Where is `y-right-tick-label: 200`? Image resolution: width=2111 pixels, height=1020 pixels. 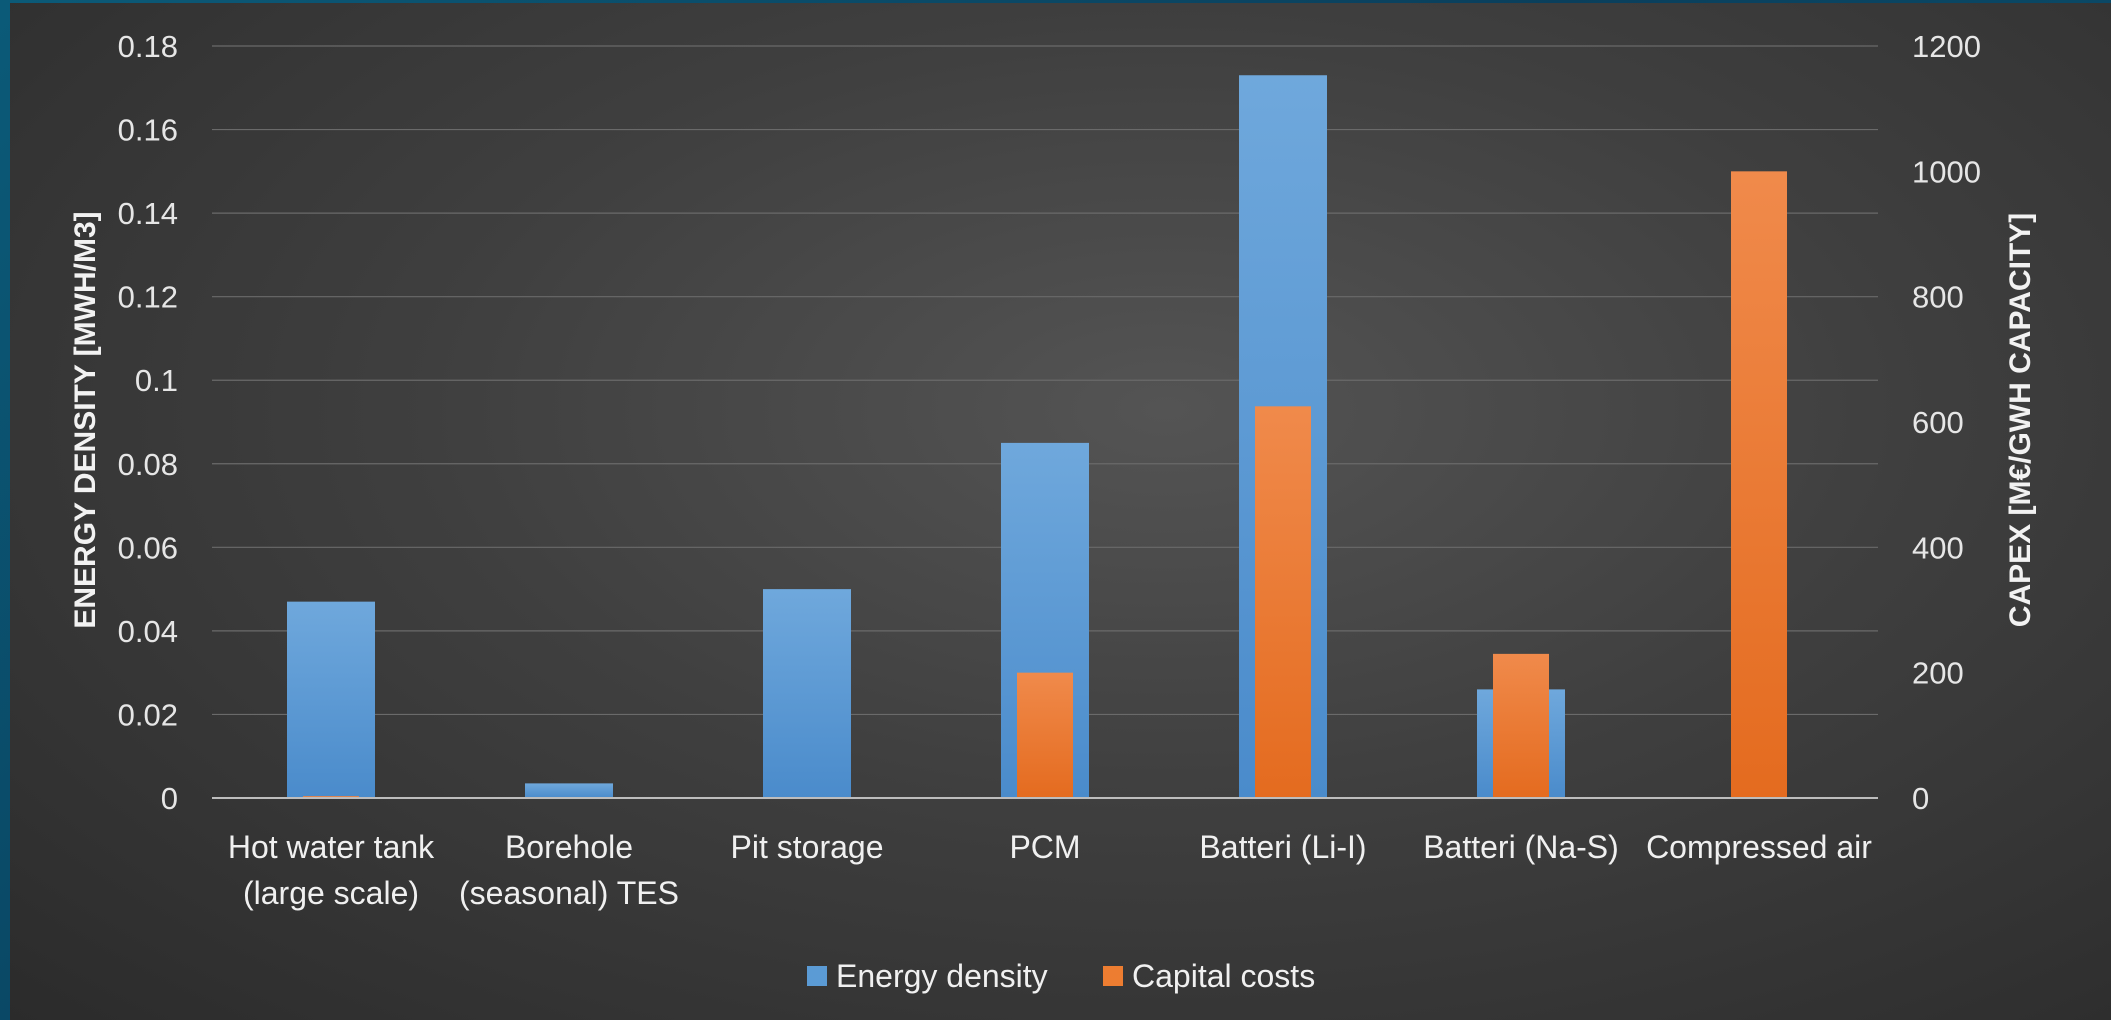
y-right-tick-label: 200 is located at coordinates (1938, 673).